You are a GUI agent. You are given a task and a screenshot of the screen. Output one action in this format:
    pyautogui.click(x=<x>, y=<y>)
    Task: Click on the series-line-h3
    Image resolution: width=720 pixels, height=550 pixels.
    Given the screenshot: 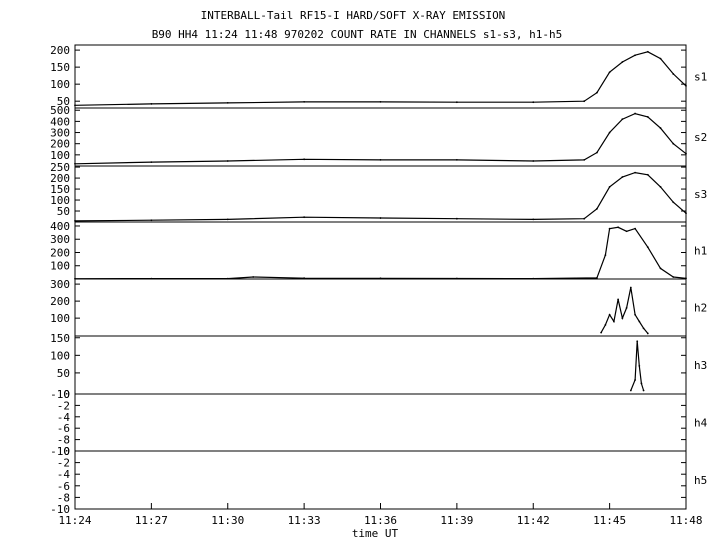 What is the action you would take?
    pyautogui.click(x=637, y=366)
    